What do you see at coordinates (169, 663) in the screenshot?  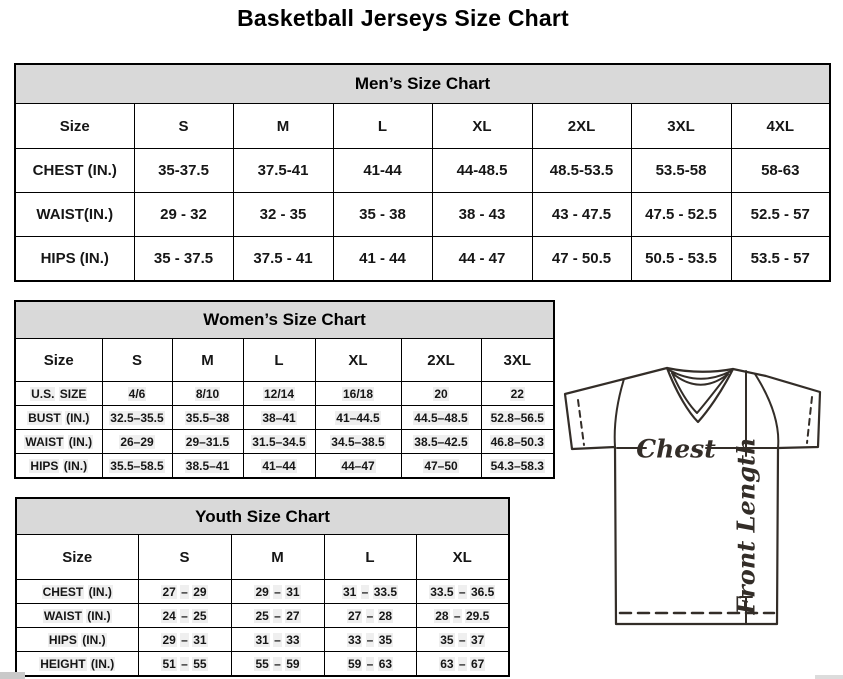 I see `highlighted-text: 51` at bounding box center [169, 663].